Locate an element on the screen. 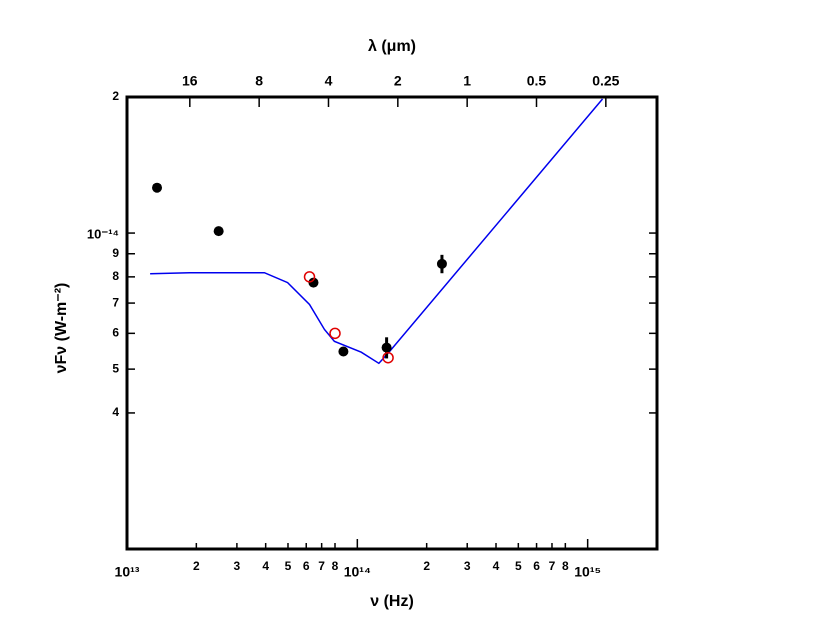  x2-tick-label: 0.5 is located at coordinates (537, 81).